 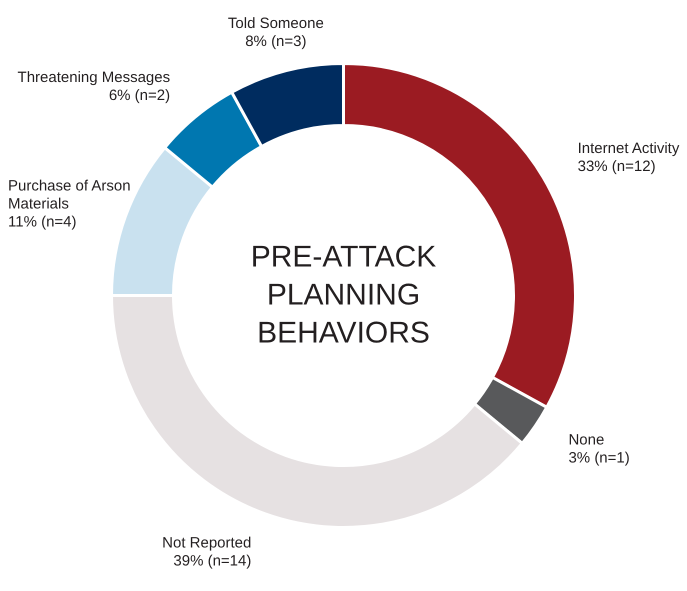 What do you see at coordinates (276, 41) in the screenshot?
I see `data-label: 8% (n=3)` at bounding box center [276, 41].